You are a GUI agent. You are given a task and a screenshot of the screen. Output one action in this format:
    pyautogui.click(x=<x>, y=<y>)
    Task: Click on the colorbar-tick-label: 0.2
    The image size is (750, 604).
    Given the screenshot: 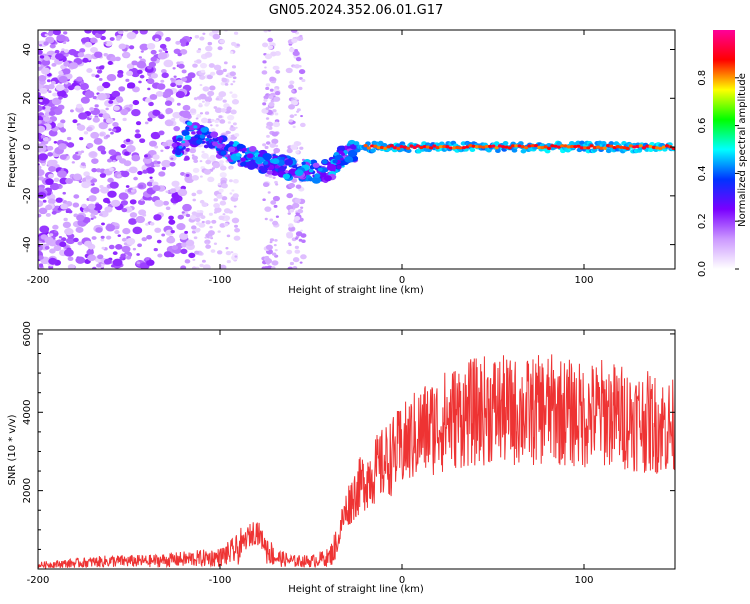 What is the action you would take?
    pyautogui.click(x=702, y=221)
    